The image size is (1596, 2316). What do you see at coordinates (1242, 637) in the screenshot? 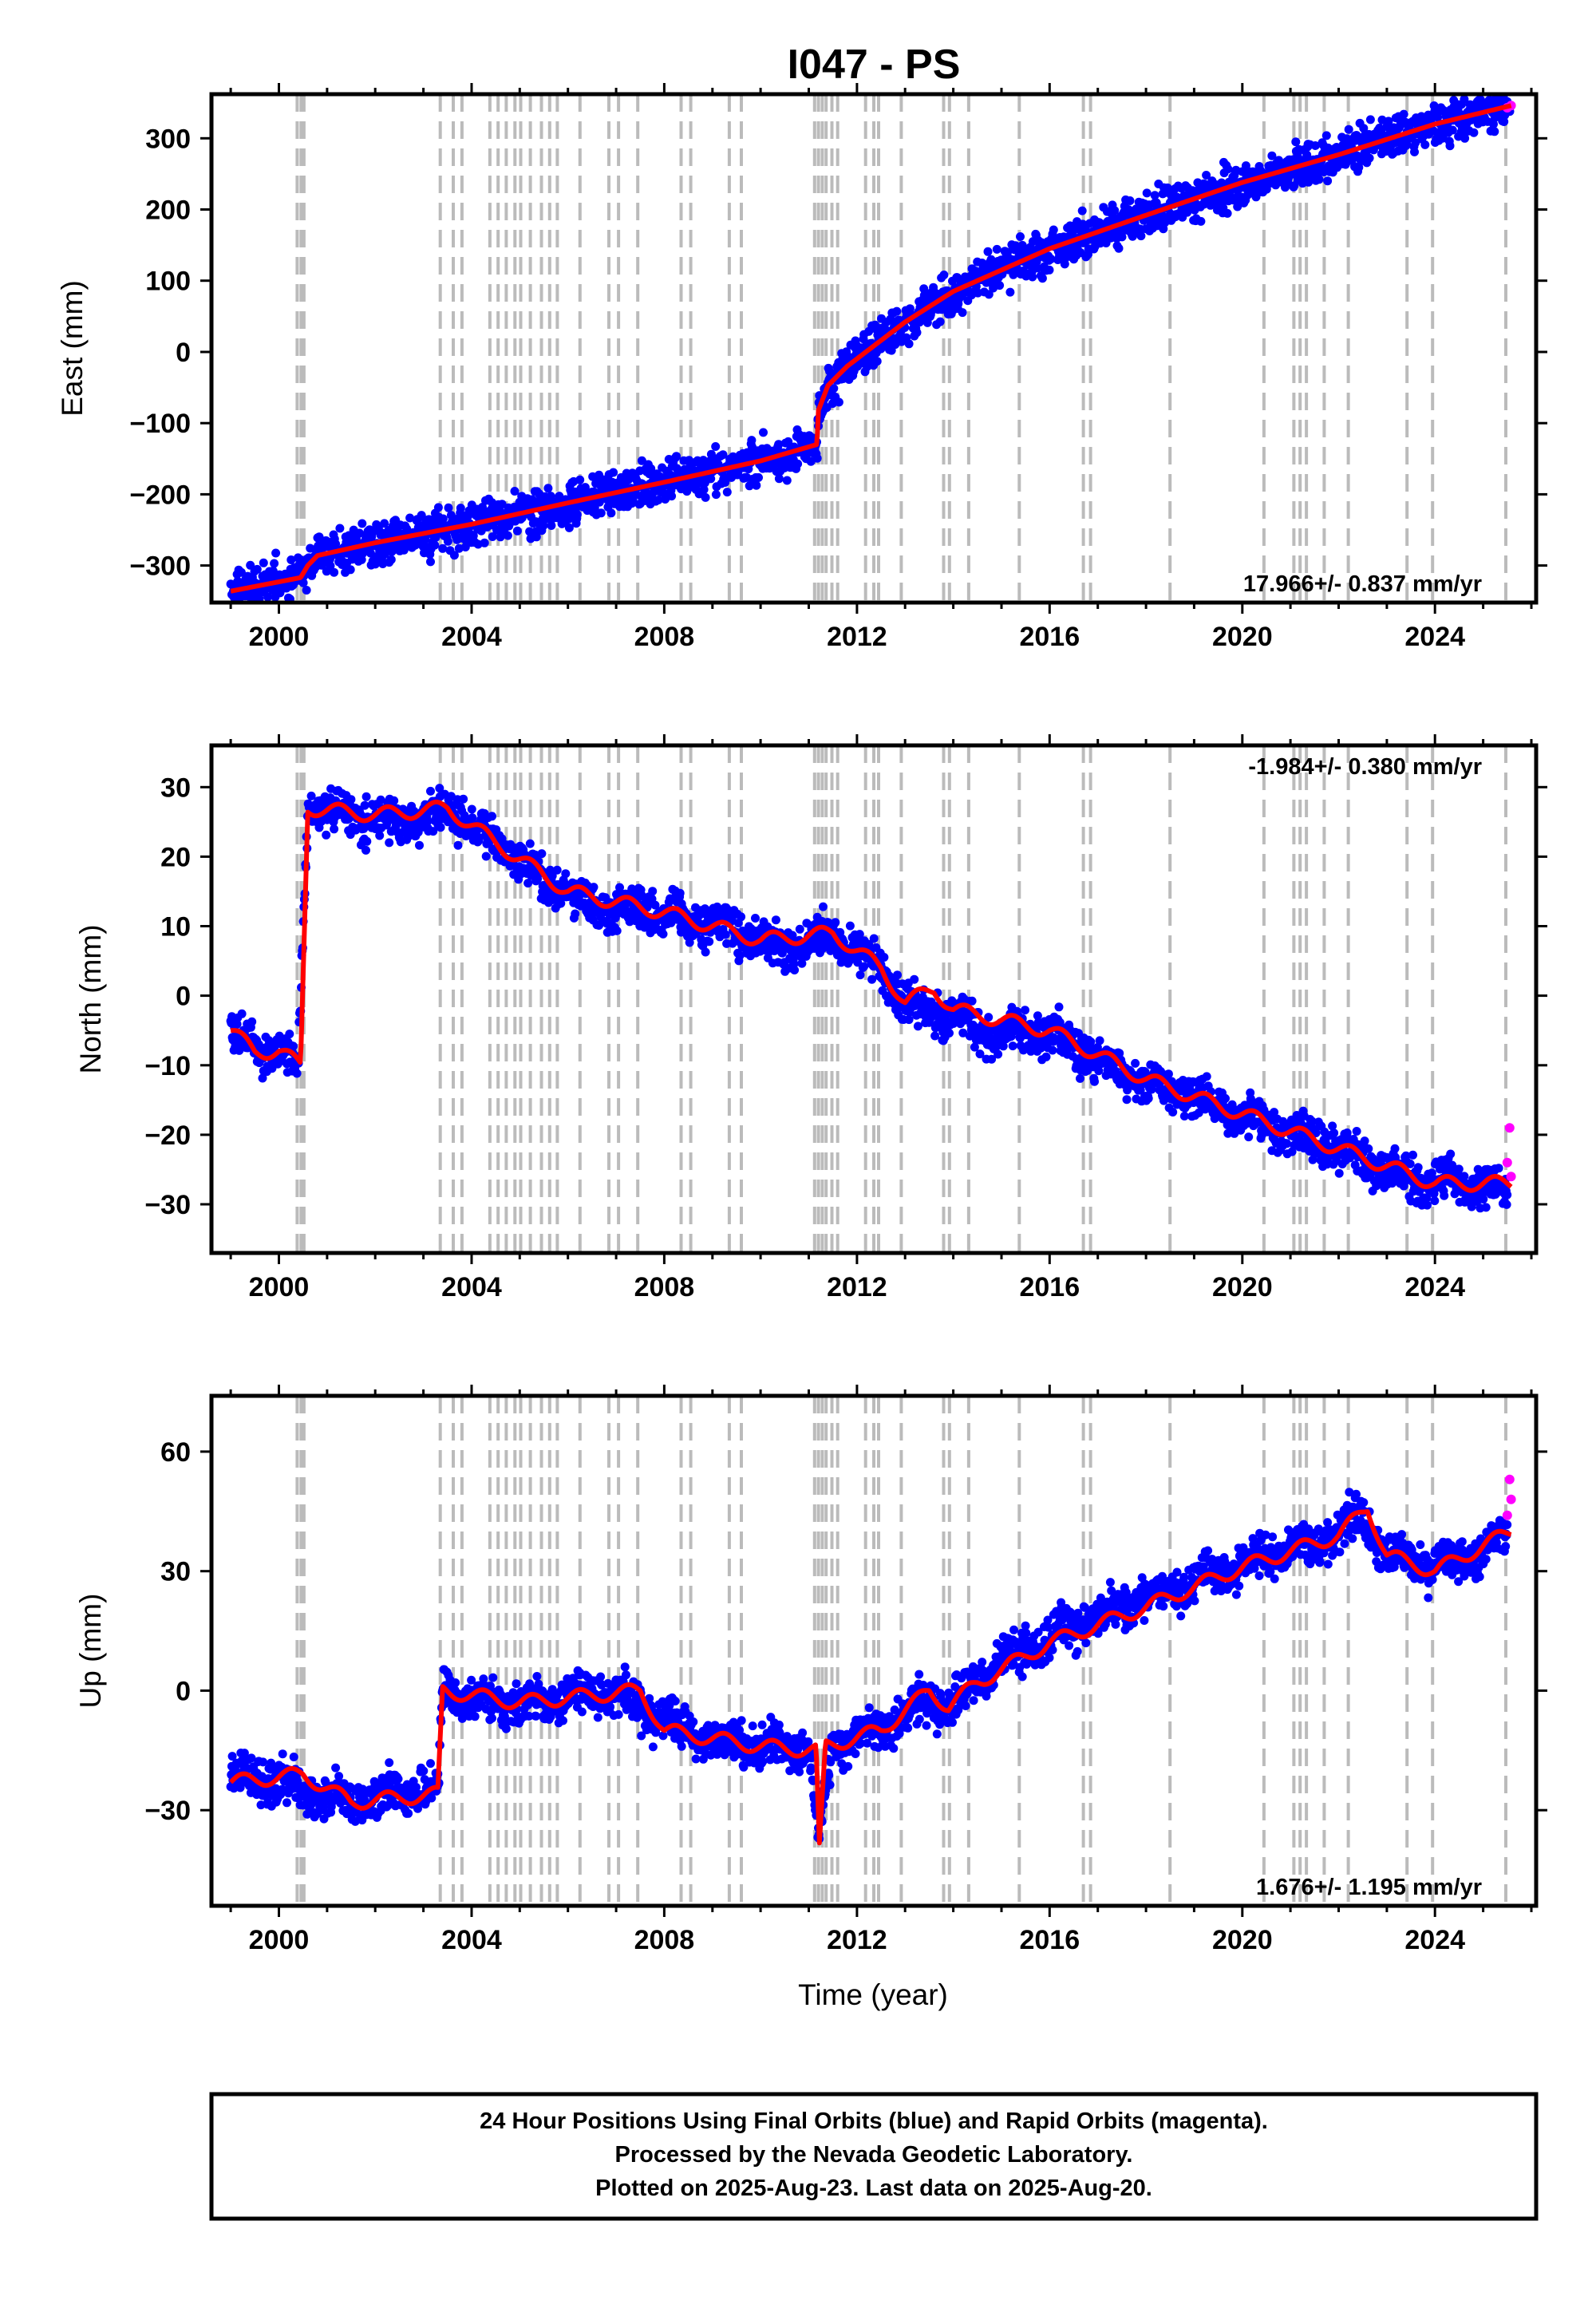
I see `x-tick-label: 2020` at bounding box center [1242, 637].